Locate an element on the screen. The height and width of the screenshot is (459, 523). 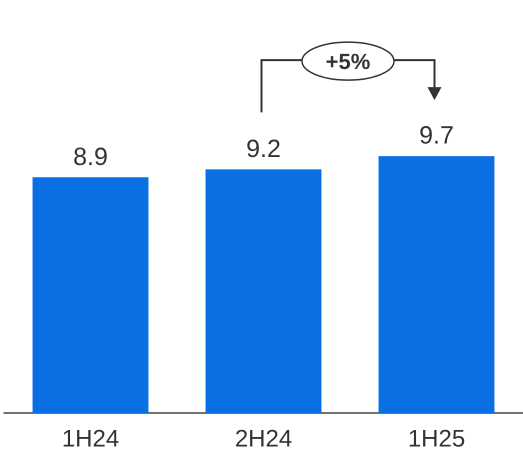
x-tick-label: 2H24 is located at coordinates (263, 439).